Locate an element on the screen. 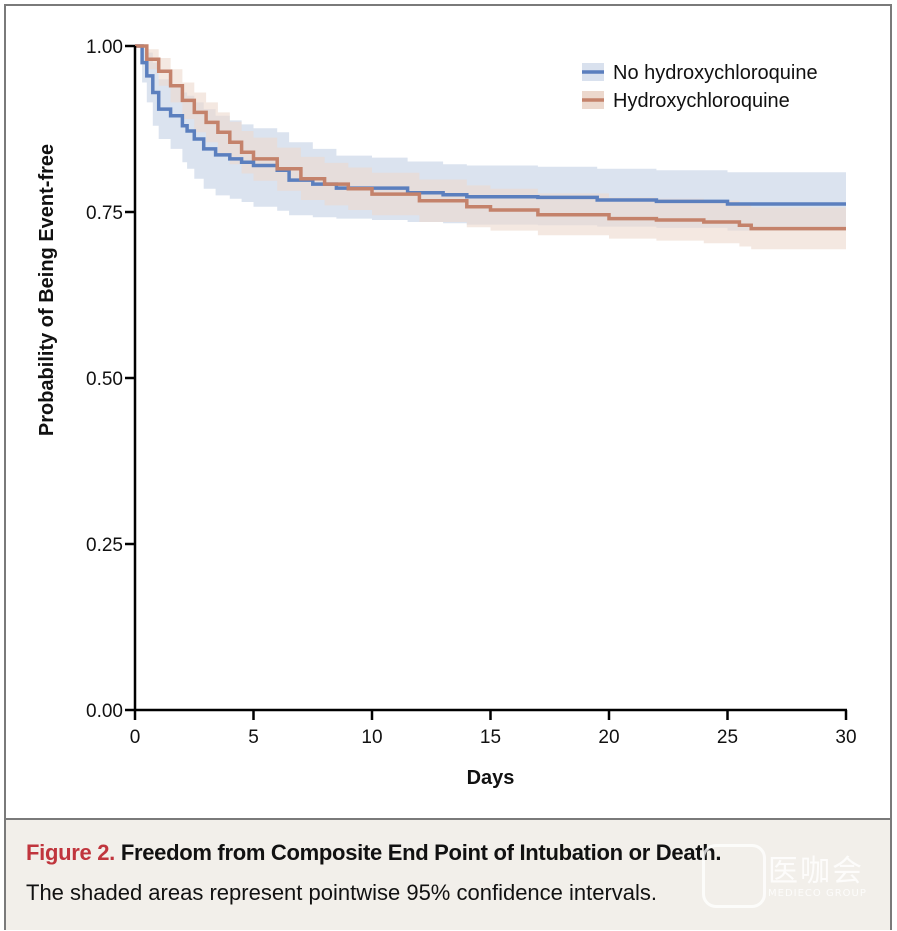  x-tick-label: 20 is located at coordinates (608, 737).